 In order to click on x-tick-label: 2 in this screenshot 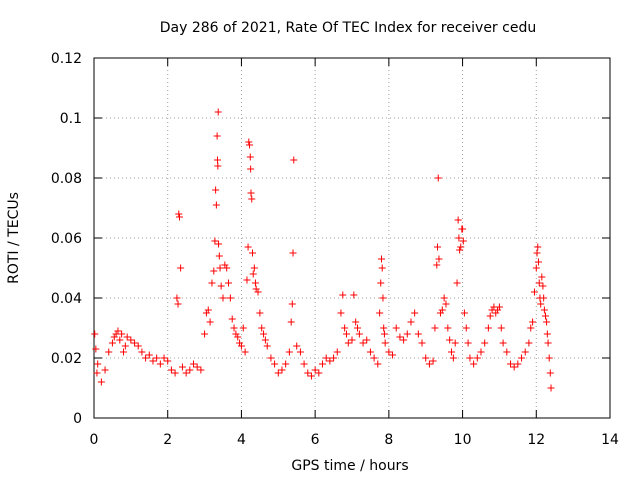, I will do `click(167, 440)`.